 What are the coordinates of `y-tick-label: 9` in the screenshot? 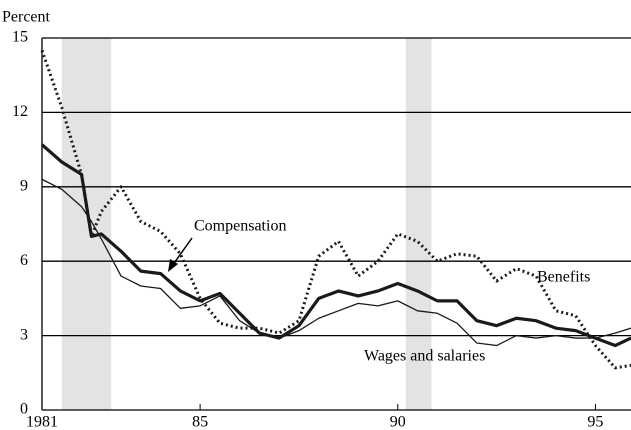 It's located at (24, 185).